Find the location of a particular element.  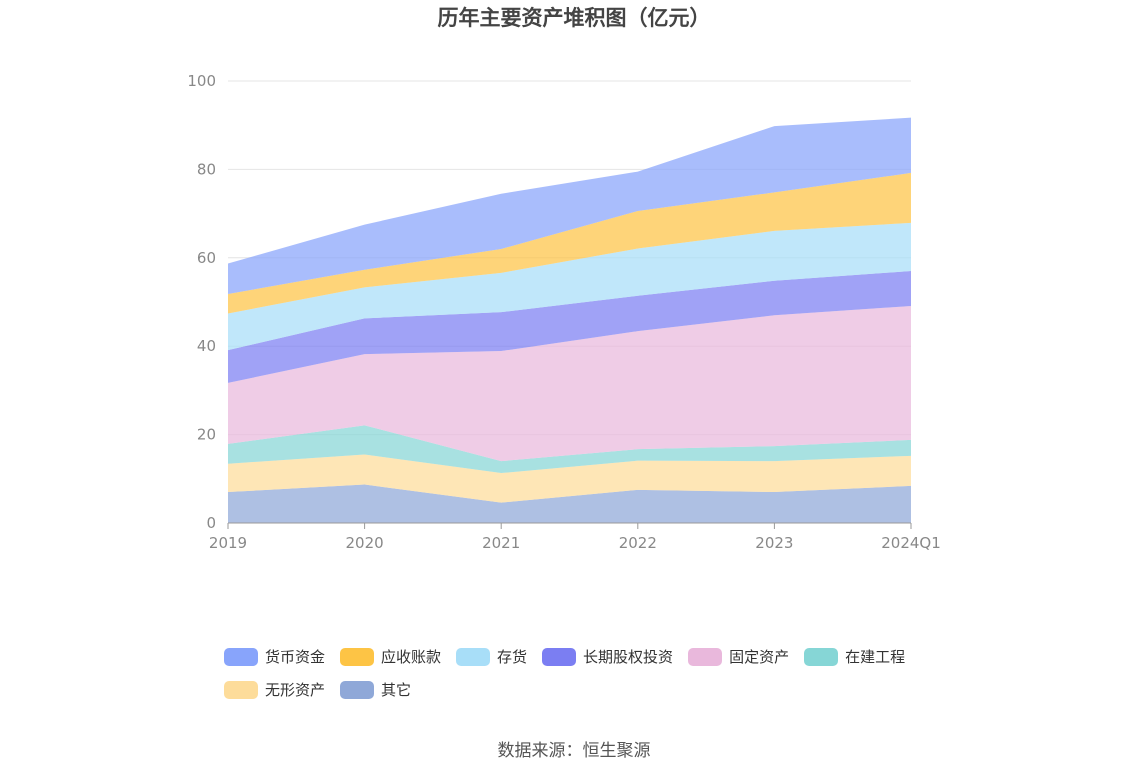

legend-item: 其它 is located at coordinates (375, 689).